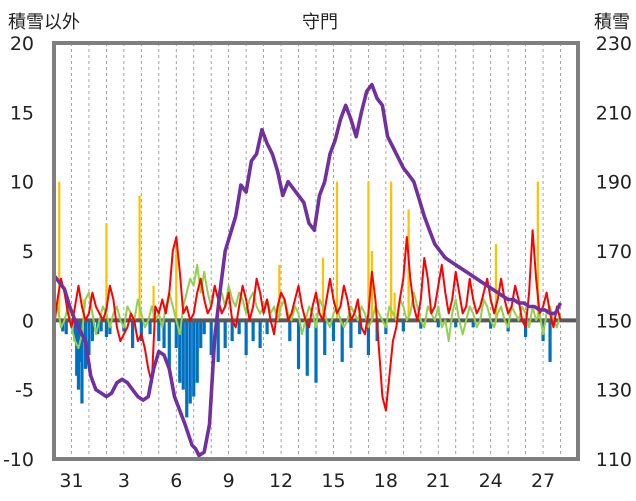 This screenshot has width=636, height=501. What do you see at coordinates (438, 481) in the screenshot?
I see `x-tick-label: 21` at bounding box center [438, 481].